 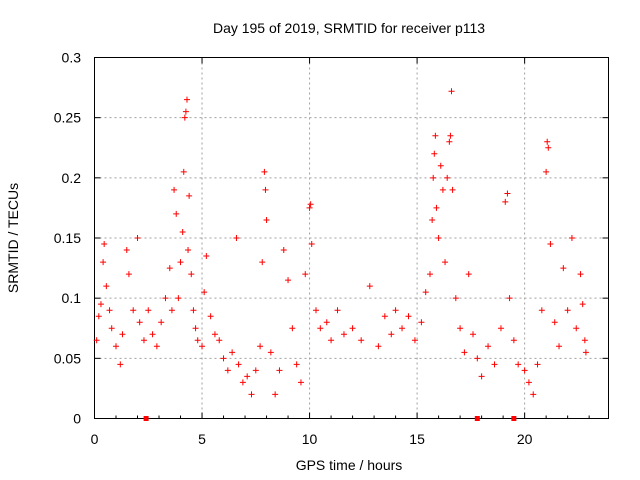 I want to click on y-tick-label: 0.3, so click(x=72, y=58).